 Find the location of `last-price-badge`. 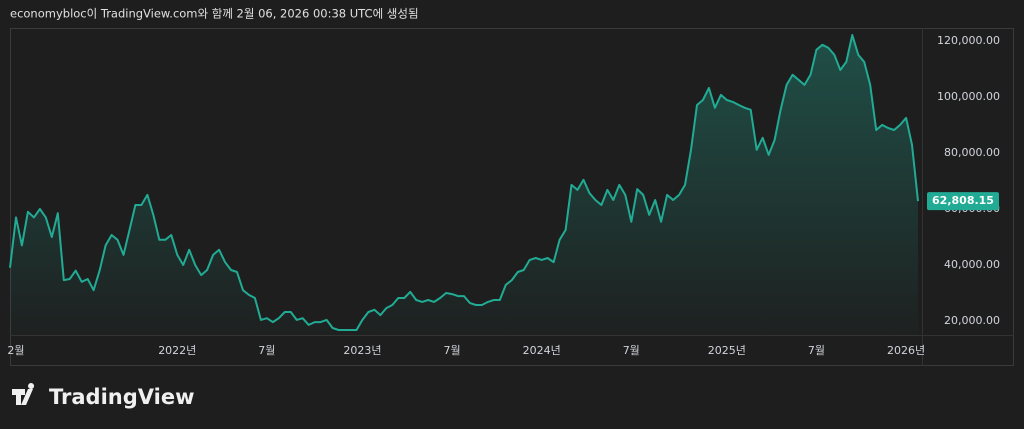

last-price-badge is located at coordinates (963, 201).